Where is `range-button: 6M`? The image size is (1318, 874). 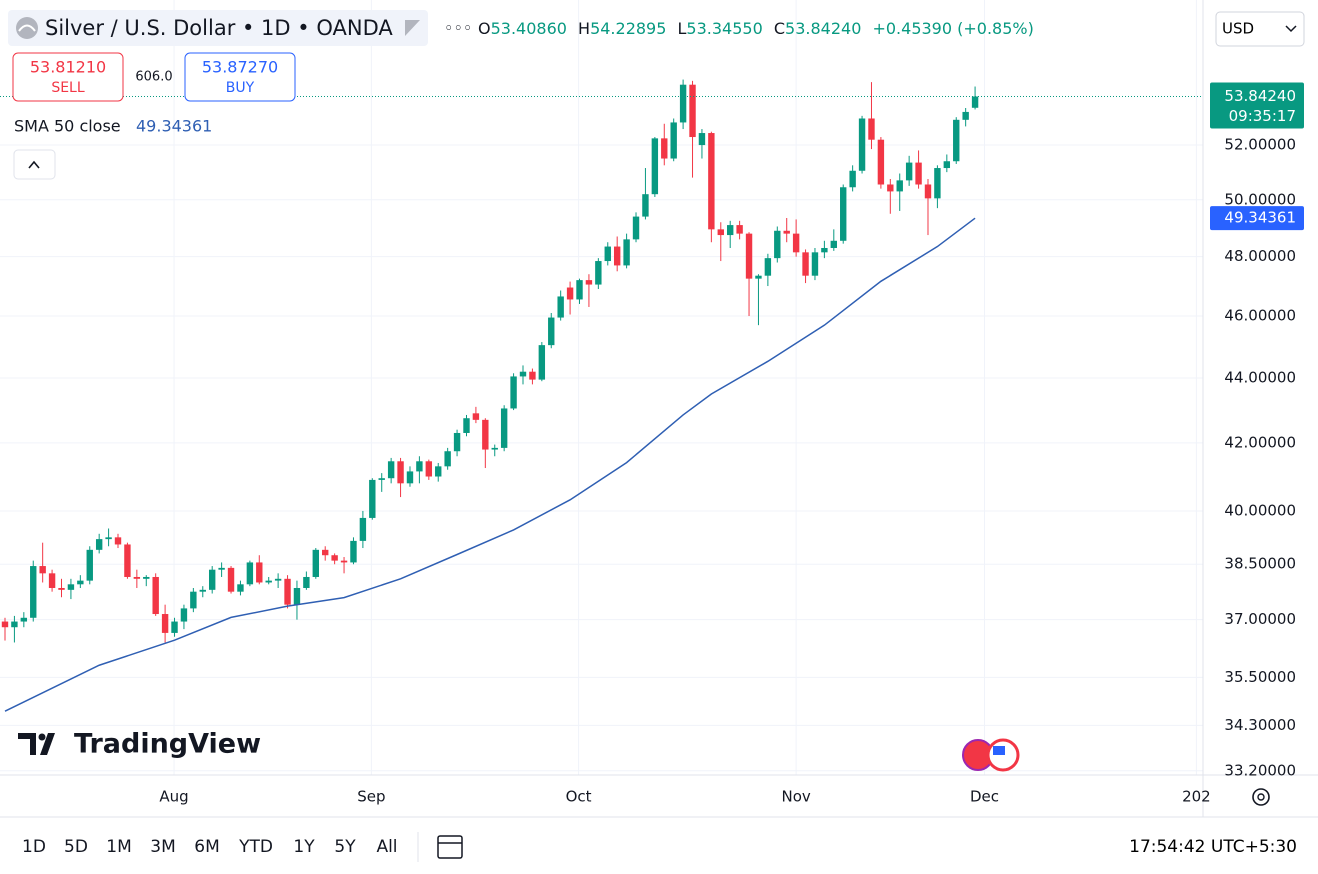
range-button: 6M is located at coordinates (206, 847).